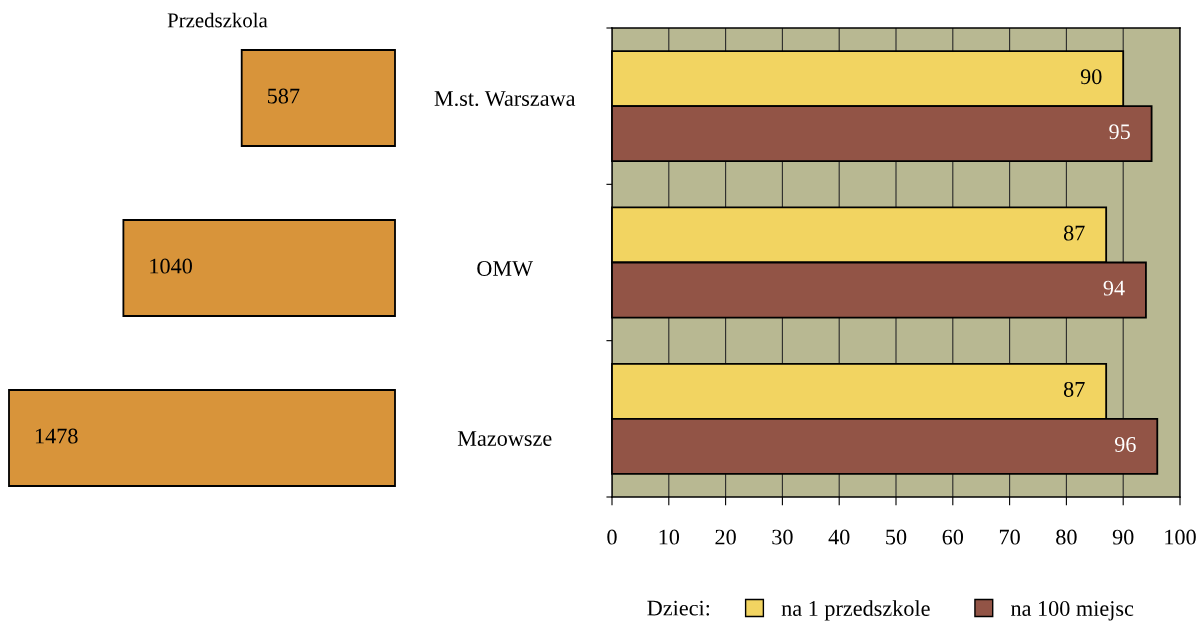 This screenshot has height=628, width=1204. What do you see at coordinates (1123, 537) in the screenshot?
I see `x-tick-label: 90` at bounding box center [1123, 537].